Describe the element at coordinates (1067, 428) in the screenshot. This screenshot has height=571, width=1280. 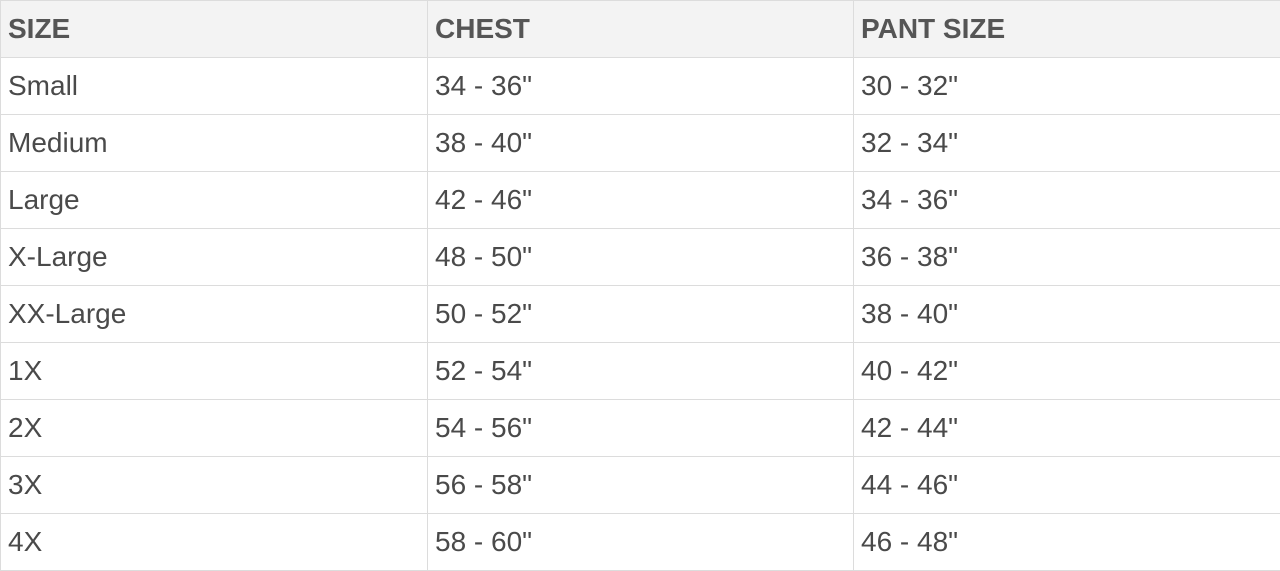
I see `table-cell: 42 - 44"` at that location.